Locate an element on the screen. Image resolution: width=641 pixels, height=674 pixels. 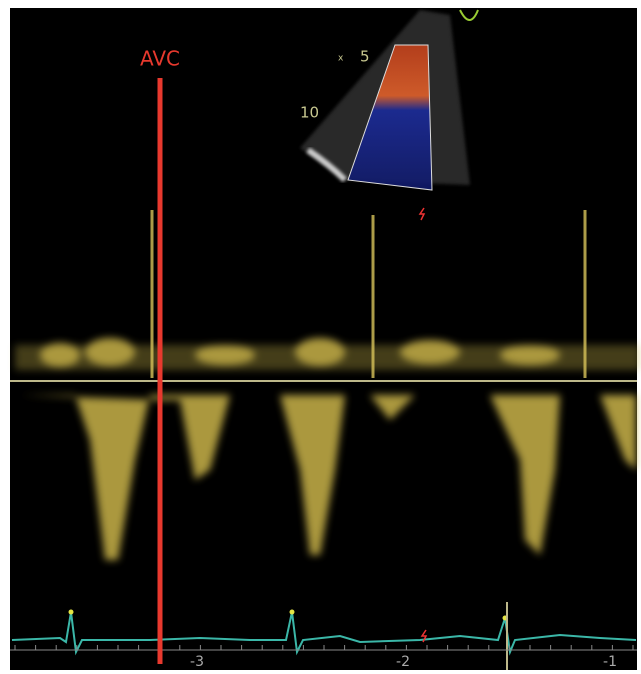
depth-label: 10 is located at coordinates (309, 113).